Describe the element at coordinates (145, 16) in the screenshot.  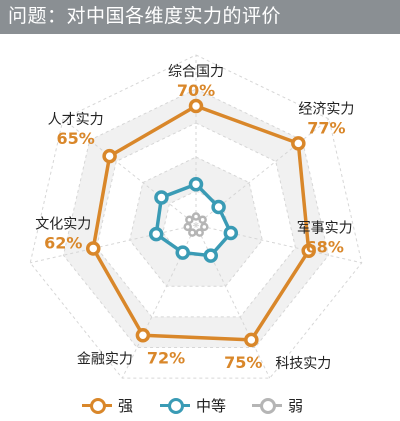
I see `chart-title: 问题：对中国各维度实力的评价` at that location.